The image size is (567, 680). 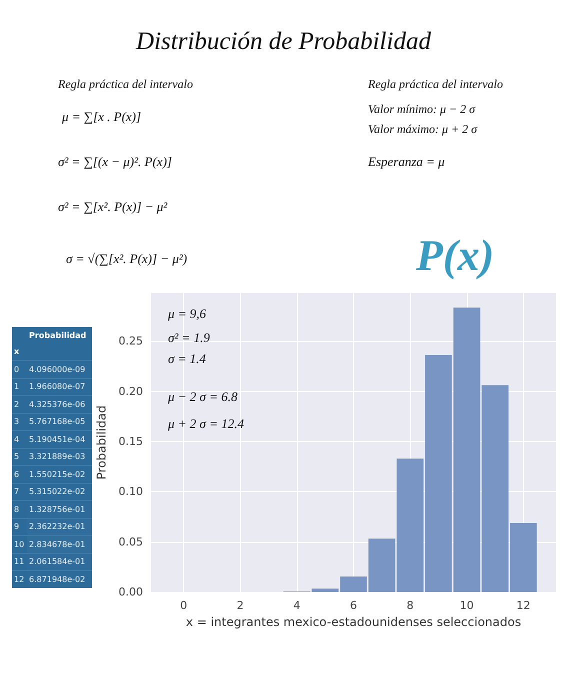 What do you see at coordinates (59, 474) in the screenshot?
I see `data-label: 1.550215e-02` at bounding box center [59, 474].